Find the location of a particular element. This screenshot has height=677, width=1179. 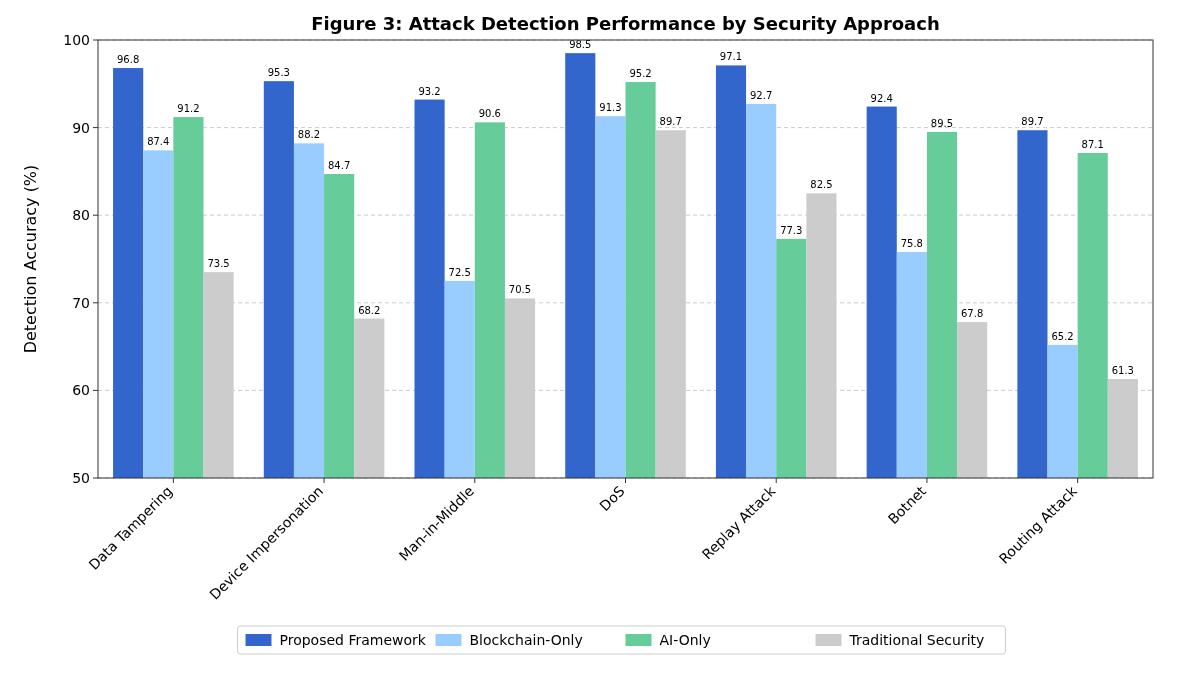

data-label: 91.2 is located at coordinates (188, 109).